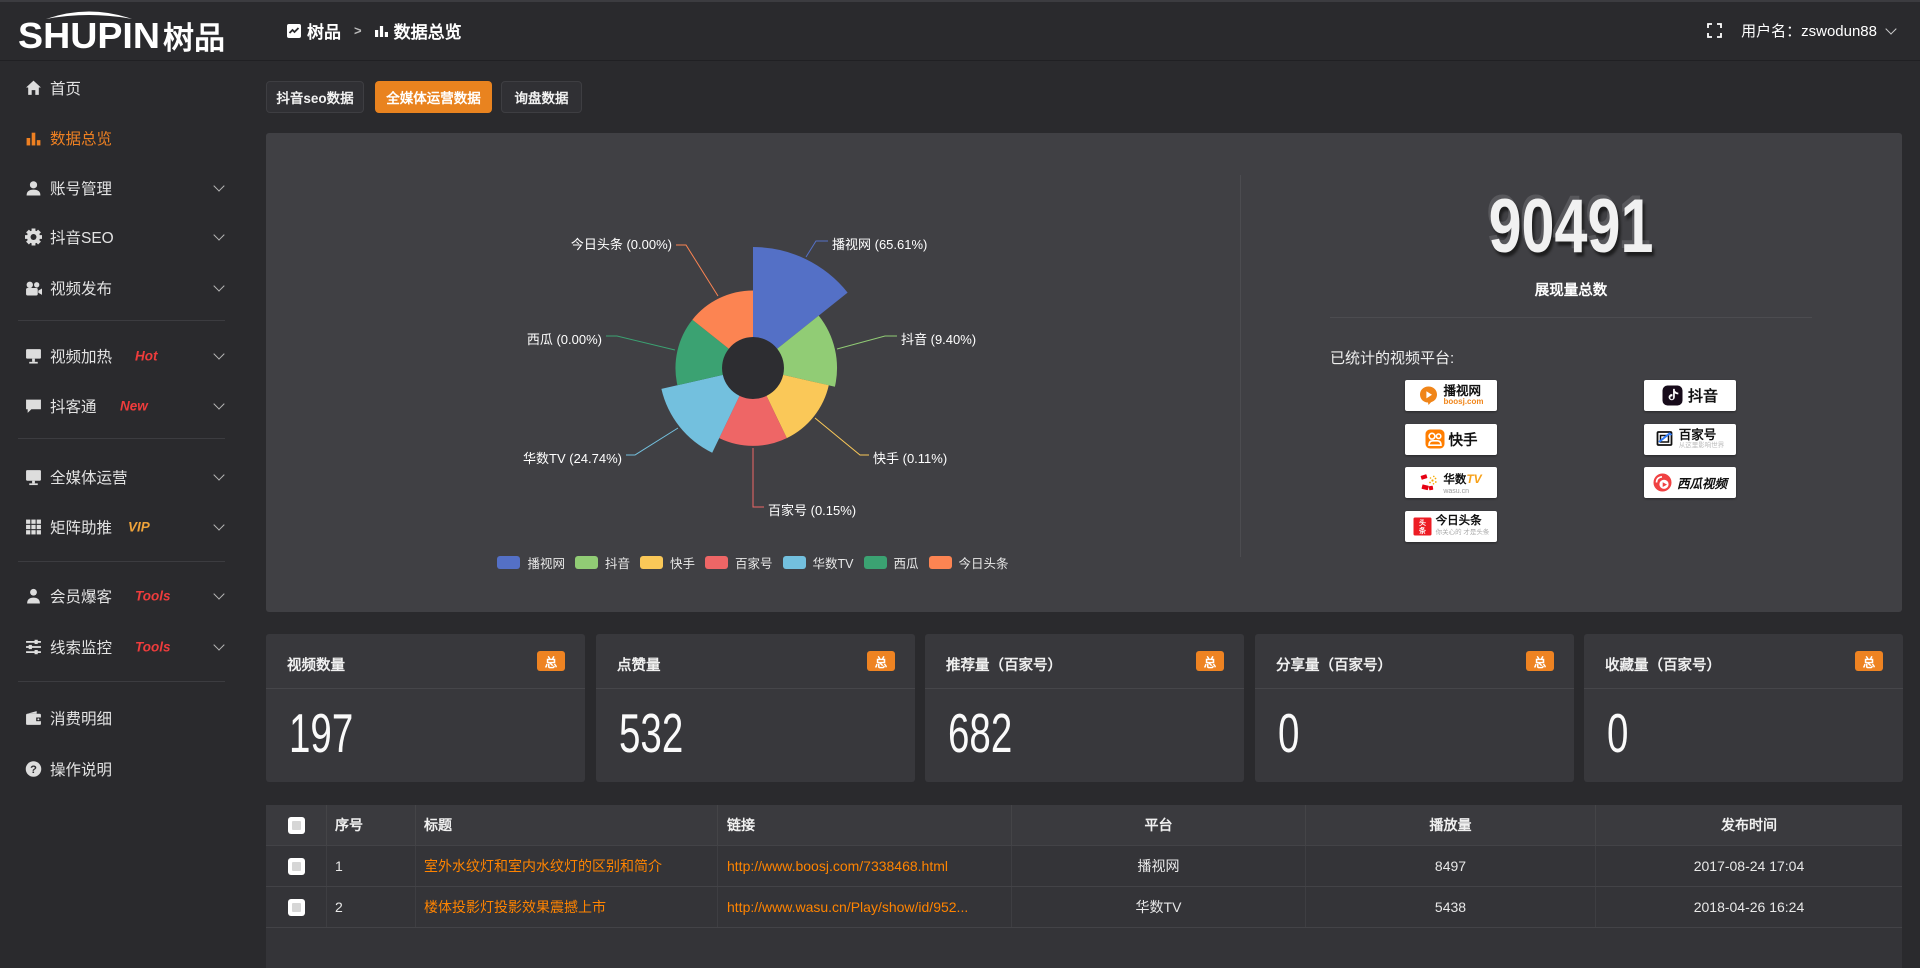  What do you see at coordinates (621, 244) in the screenshot?
I see `svg-text: 今日头条 (0.00%)` at bounding box center [621, 244].